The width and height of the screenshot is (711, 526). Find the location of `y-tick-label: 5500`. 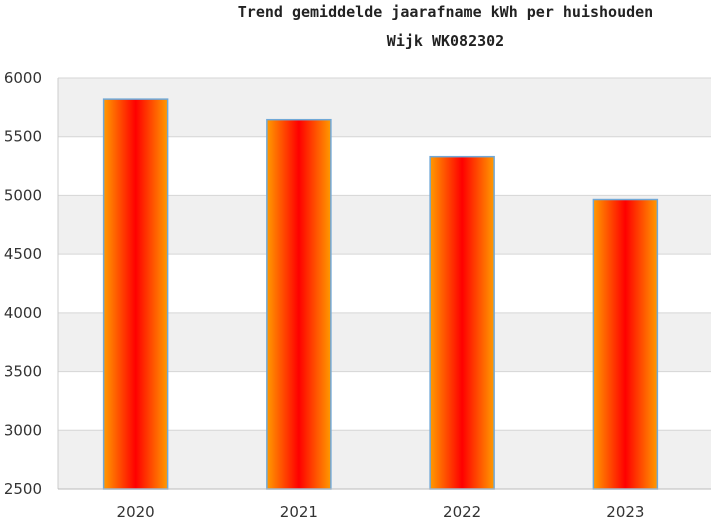

y-tick-label: 5500 is located at coordinates (23, 137).